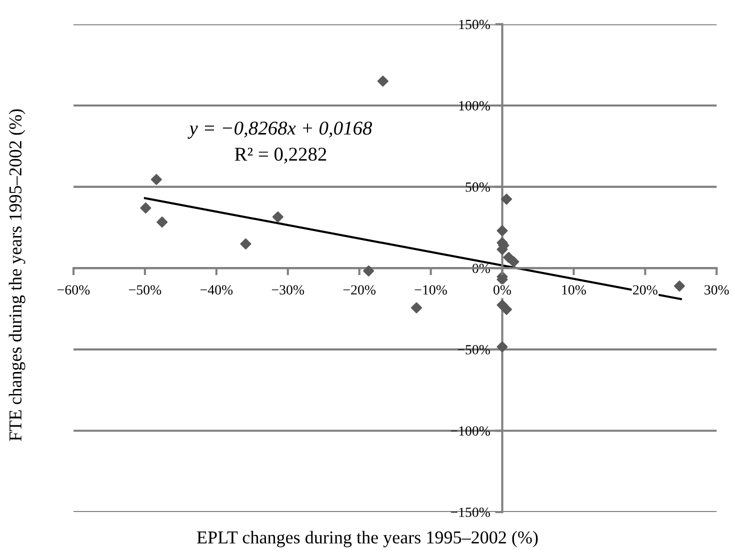 This screenshot has width=735, height=550. Describe the element at coordinates (474, 349) in the screenshot. I see `y-tick-label: −50%` at that location.